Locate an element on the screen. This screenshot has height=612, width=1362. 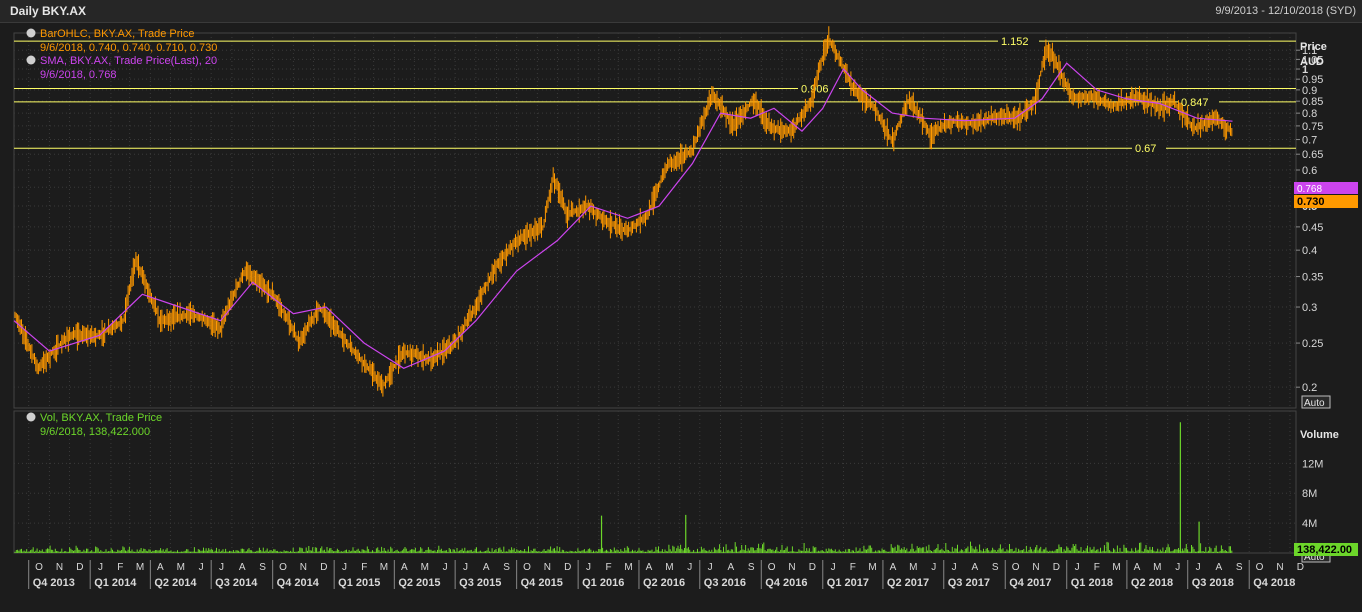
price-tick-label: 0.95 is located at coordinates (1312, 80).